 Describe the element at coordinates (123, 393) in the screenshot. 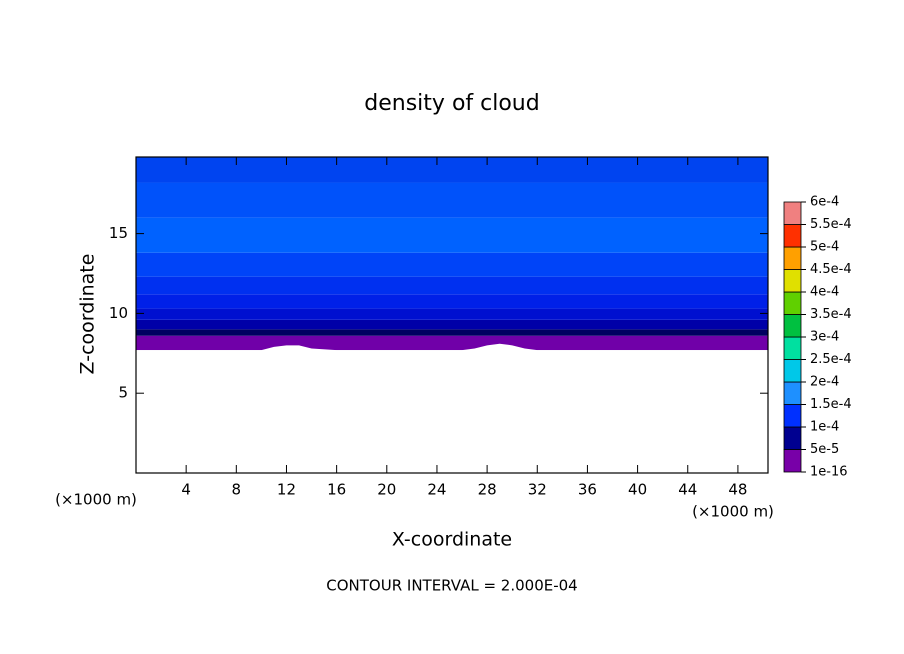

I see `y-tick-label: 5` at that location.